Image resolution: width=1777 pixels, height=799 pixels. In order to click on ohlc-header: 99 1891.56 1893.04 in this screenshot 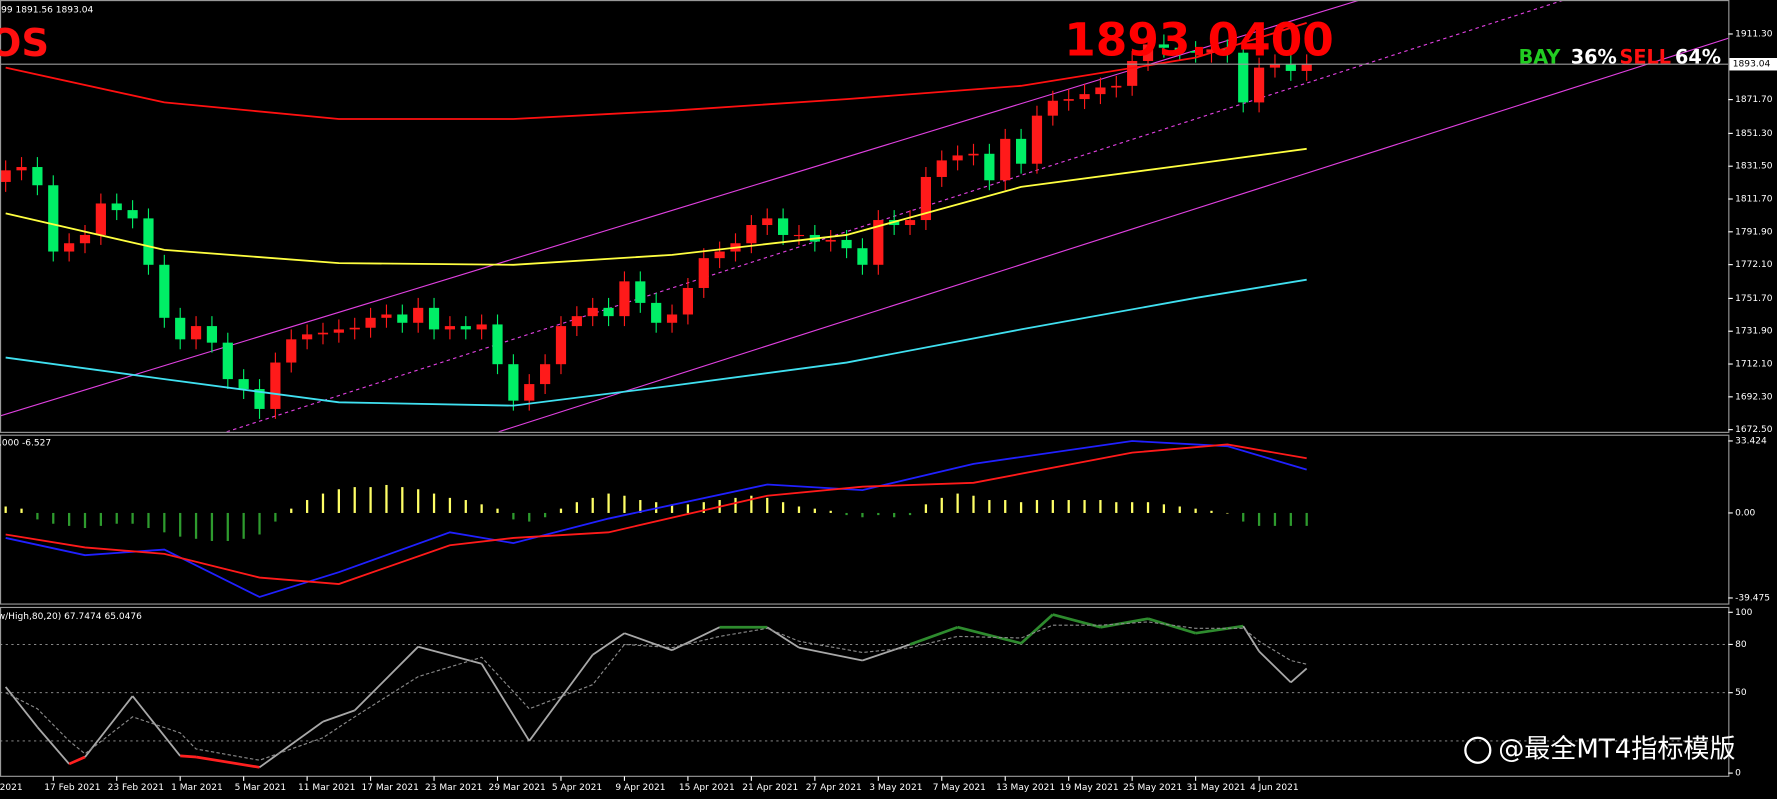, I will do `click(47, 11)`.